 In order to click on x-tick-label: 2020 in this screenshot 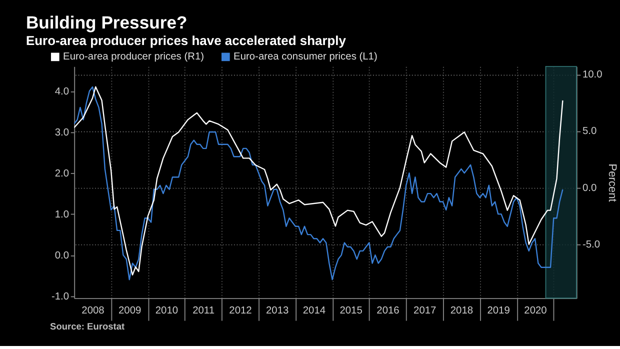, I will do `click(536, 310)`.